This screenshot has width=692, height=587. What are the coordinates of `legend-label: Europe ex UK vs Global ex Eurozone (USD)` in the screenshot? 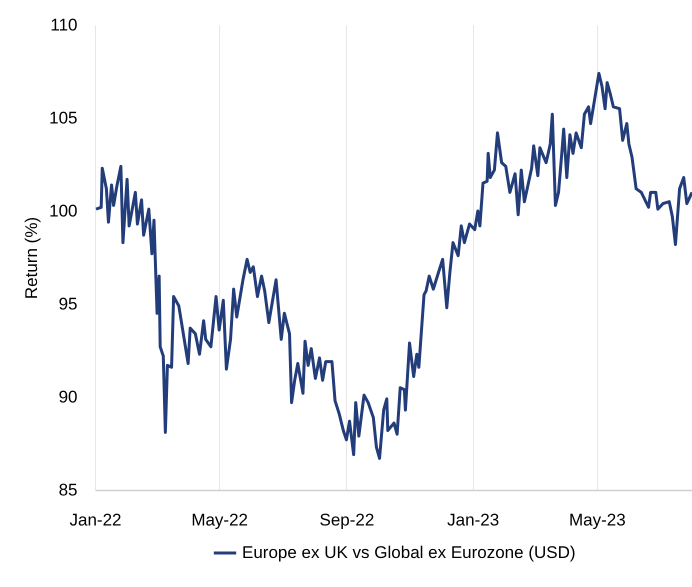 It's located at (409, 552).